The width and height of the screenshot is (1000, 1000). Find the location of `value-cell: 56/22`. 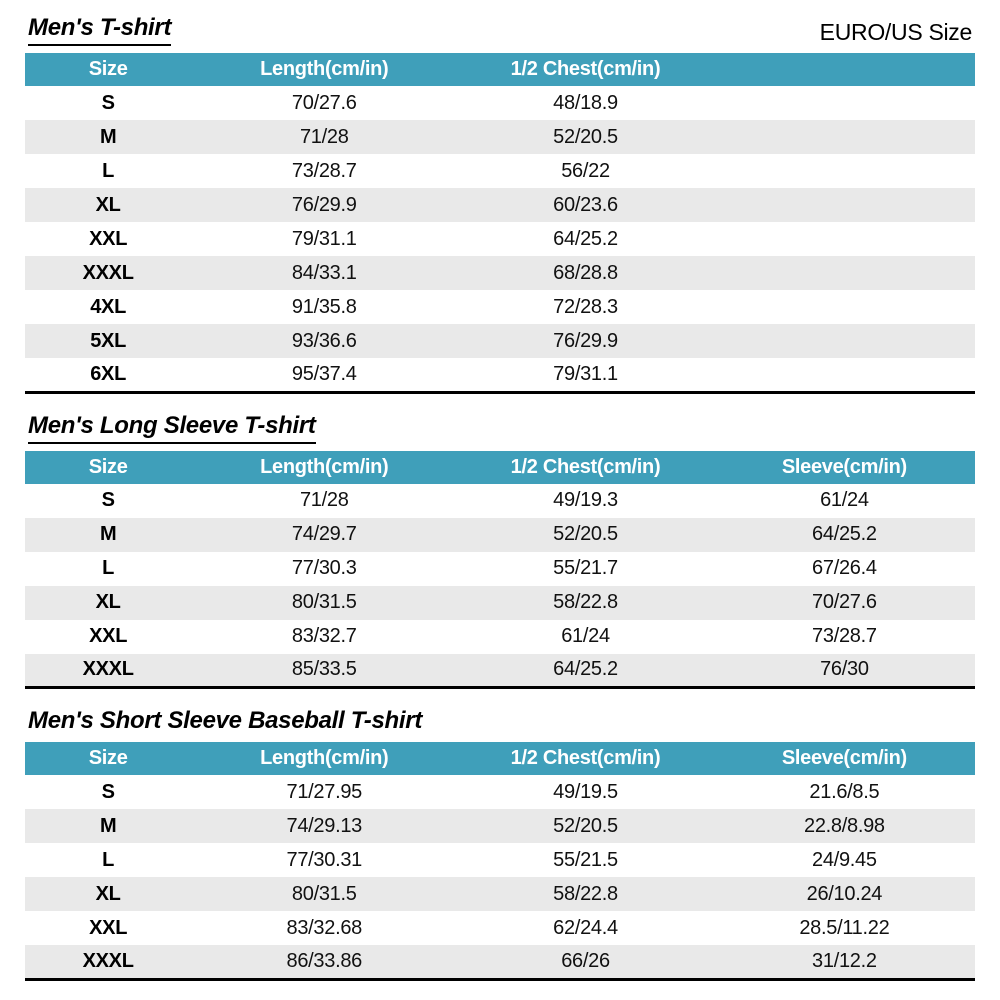

value-cell: 56/22 is located at coordinates (585, 170).